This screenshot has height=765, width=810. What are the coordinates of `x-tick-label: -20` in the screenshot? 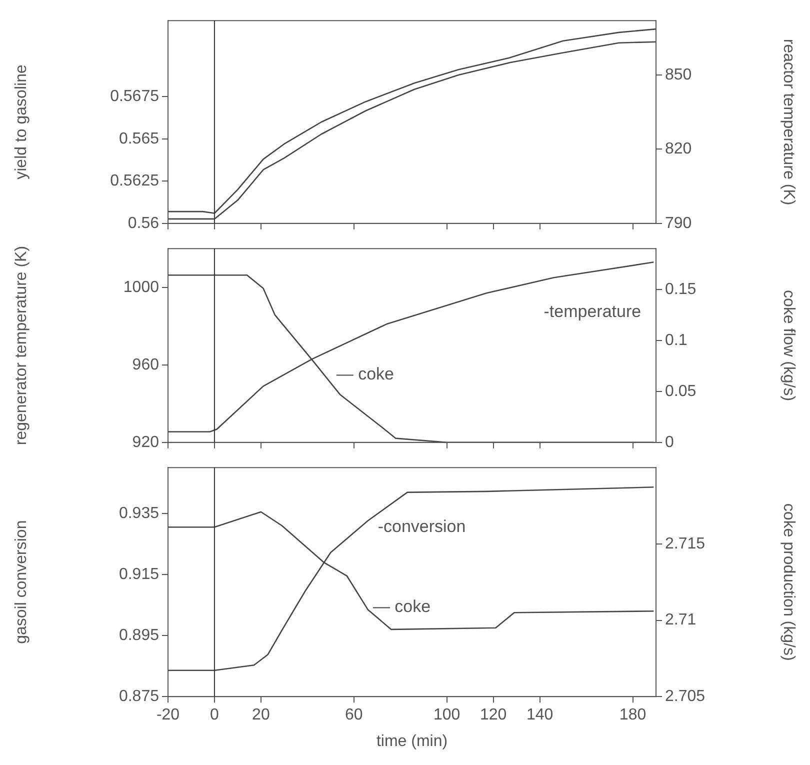 It's located at (168, 715).